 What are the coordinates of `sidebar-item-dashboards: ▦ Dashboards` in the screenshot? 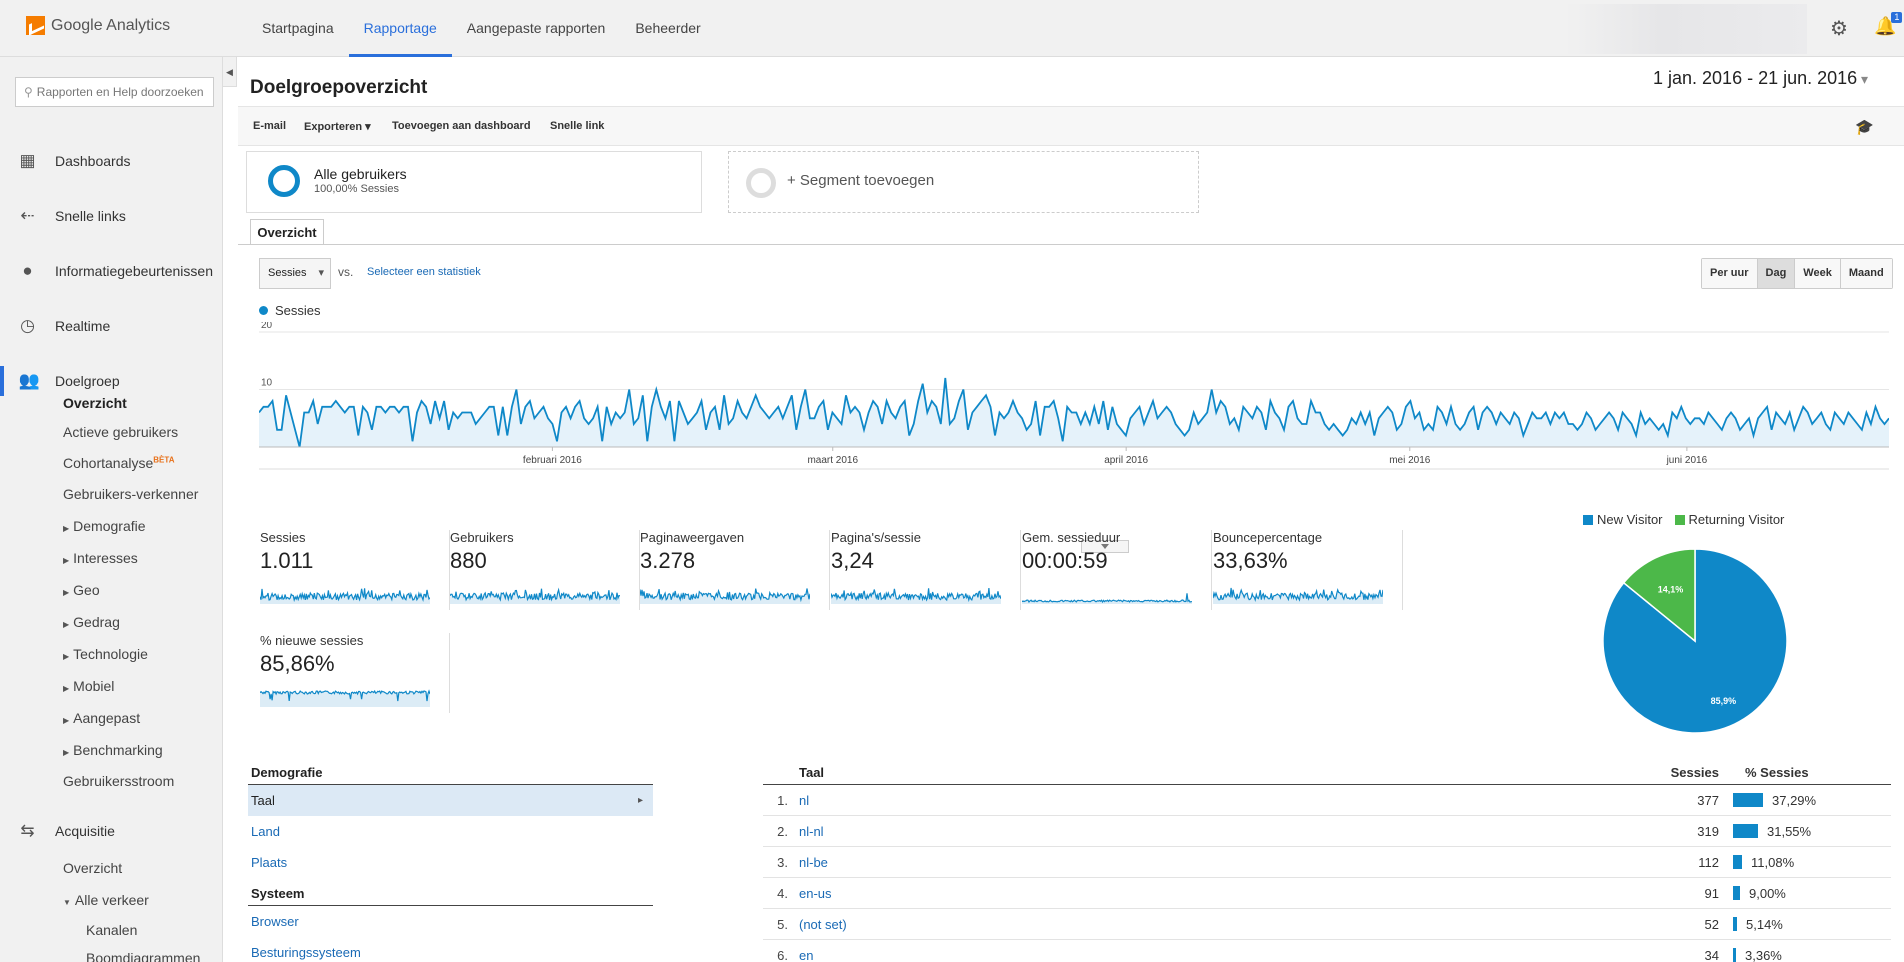 It's located at (111, 161).